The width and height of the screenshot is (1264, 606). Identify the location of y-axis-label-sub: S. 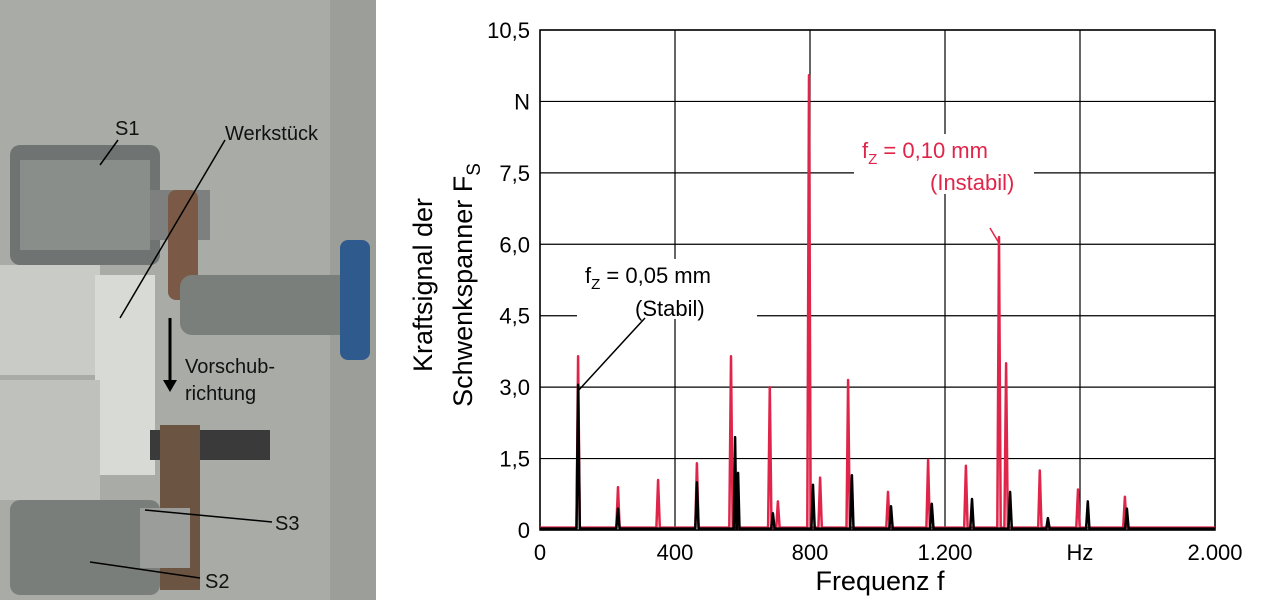
(474, 169).